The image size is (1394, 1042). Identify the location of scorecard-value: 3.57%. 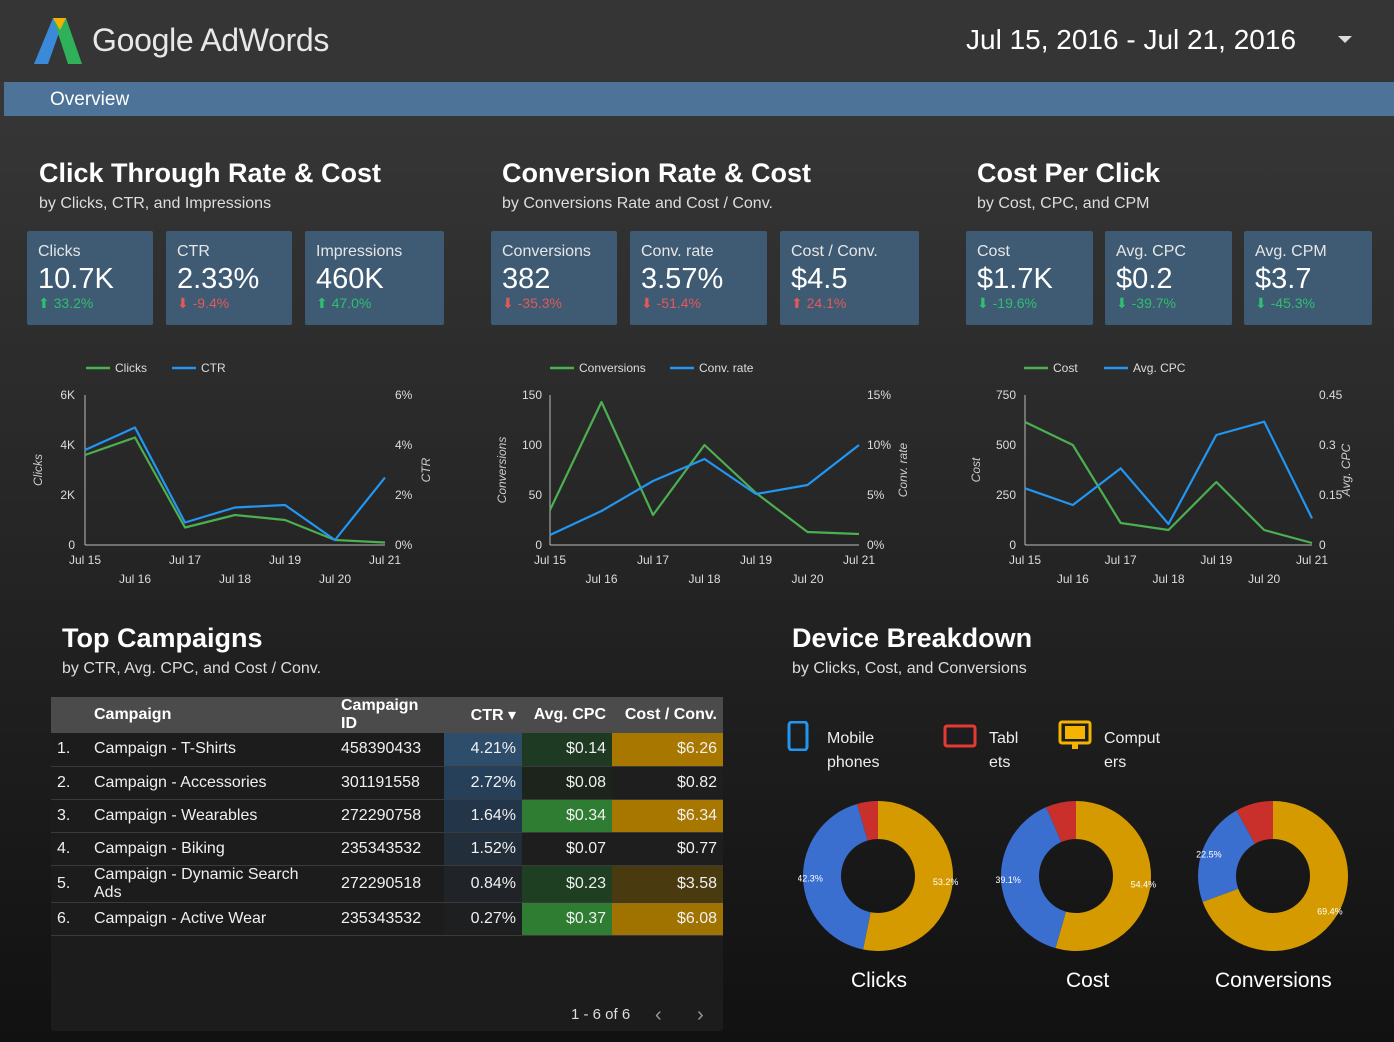
(682, 279).